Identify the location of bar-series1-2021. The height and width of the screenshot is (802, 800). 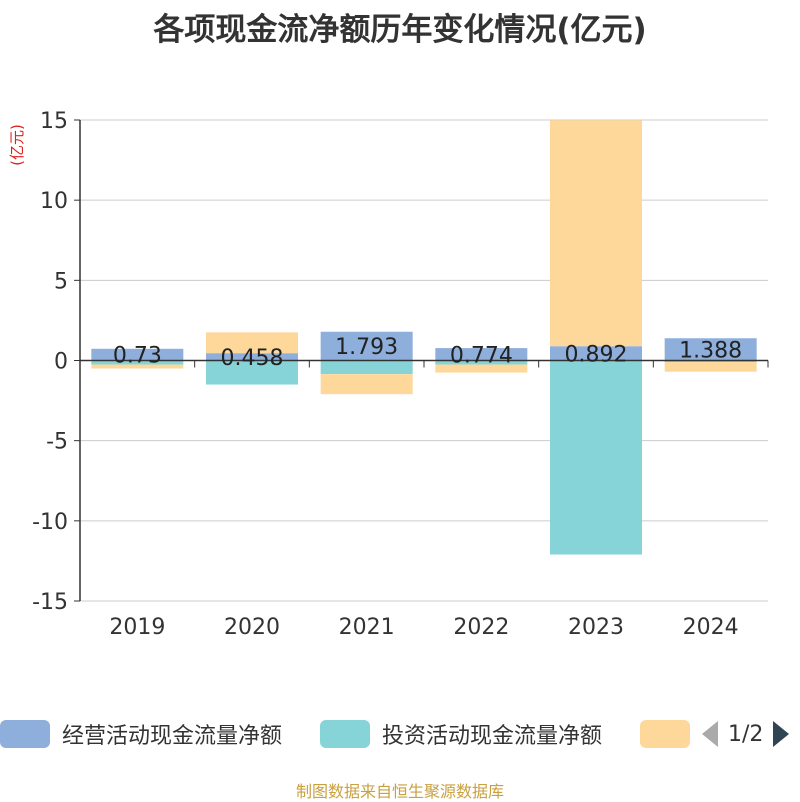
(366, 367).